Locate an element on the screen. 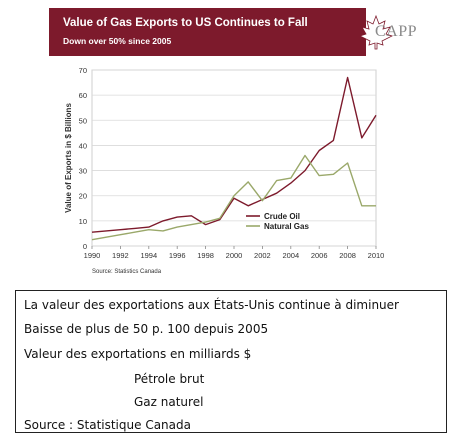 This screenshot has height=440, width=459. translation-subtitle: Baisse de plus de 50 p. 100 depuis 2005 is located at coordinates (146, 329).